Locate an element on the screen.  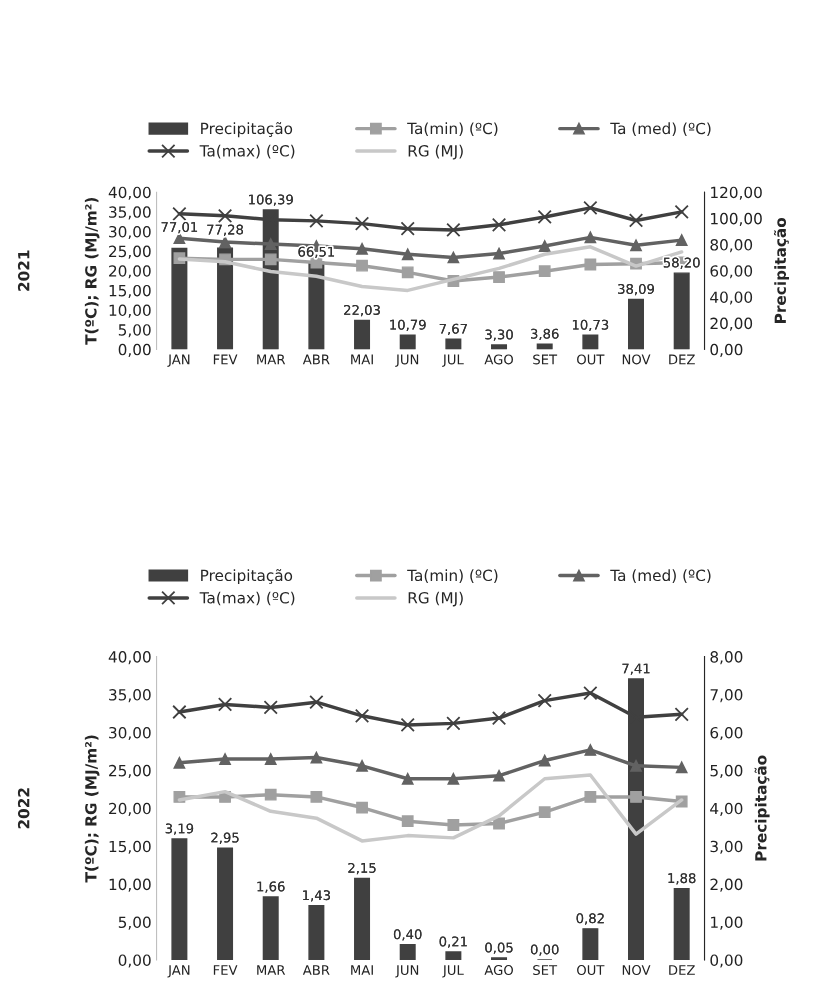
data-label: 2,95 is located at coordinates (225, 838).